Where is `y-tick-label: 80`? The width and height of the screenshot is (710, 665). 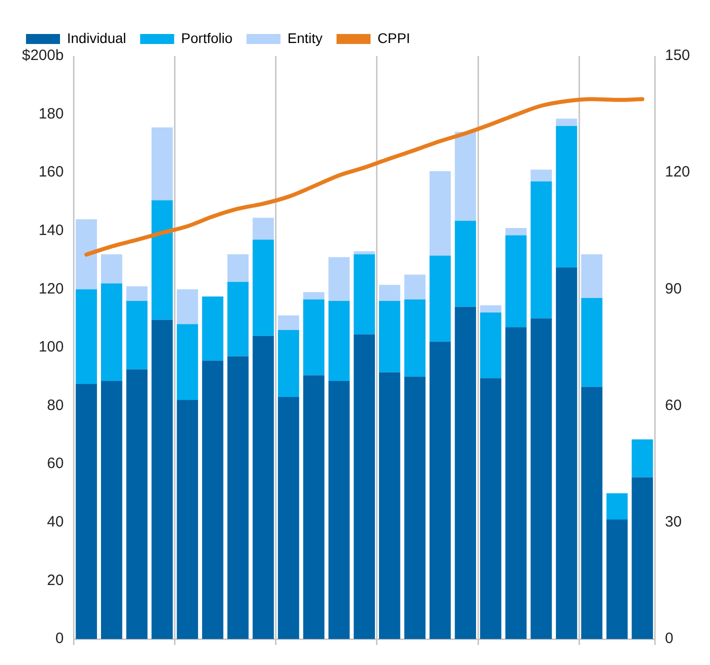 y-tick-label: 80 is located at coordinates (55, 405).